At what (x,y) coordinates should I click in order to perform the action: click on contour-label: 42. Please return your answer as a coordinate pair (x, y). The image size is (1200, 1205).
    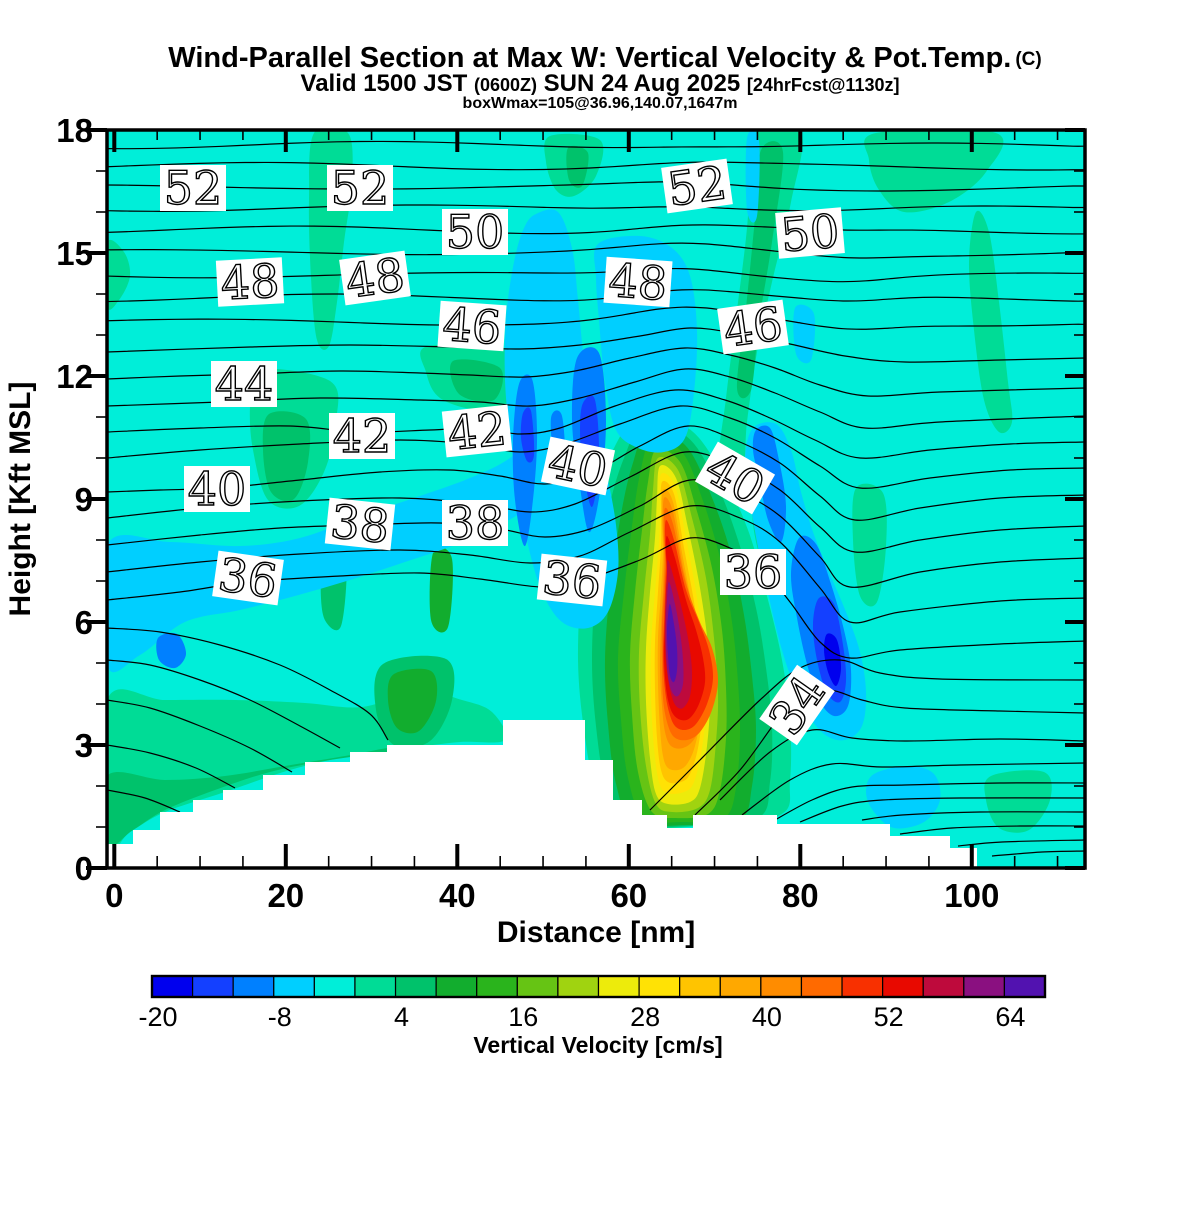
    Looking at the image, I should click on (362, 436).